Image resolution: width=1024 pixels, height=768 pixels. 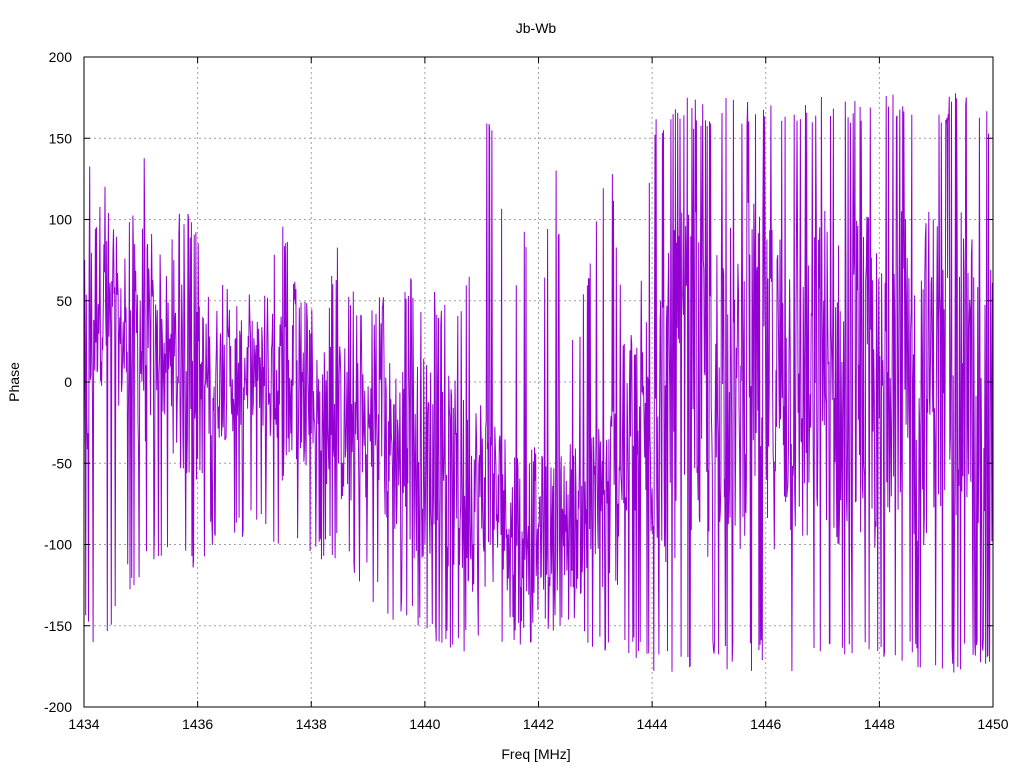 What do you see at coordinates (879, 724) in the screenshot?
I see `x-tick-label: 1448` at bounding box center [879, 724].